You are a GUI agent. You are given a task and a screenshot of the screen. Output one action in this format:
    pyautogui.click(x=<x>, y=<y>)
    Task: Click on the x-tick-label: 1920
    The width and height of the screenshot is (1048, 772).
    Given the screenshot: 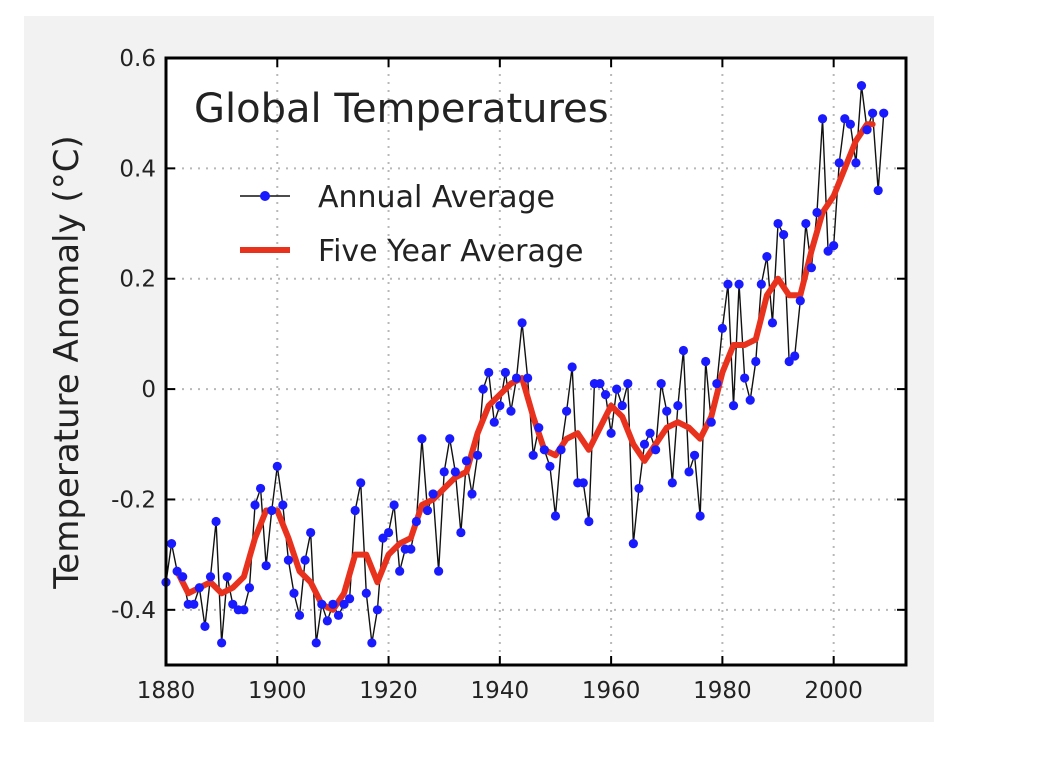 What is the action you would take?
    pyautogui.click(x=388, y=691)
    